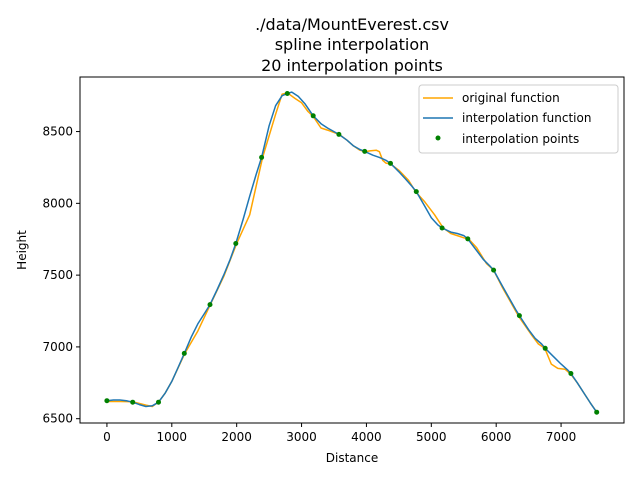 The image size is (640, 480). What do you see at coordinates (57, 275) in the screenshot?
I see `y-tick-label: 7500` at bounding box center [57, 275].